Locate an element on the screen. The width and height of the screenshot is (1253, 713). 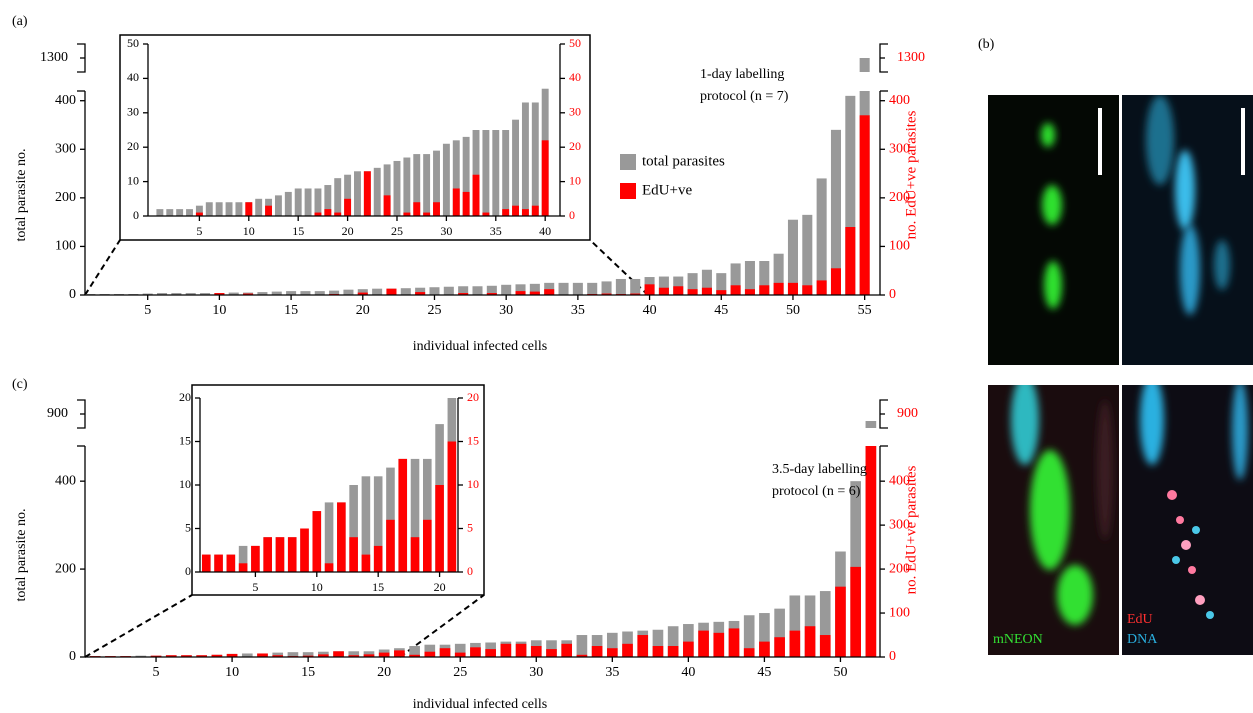
x-tick-label: 10 is located at coordinates (249, 231).